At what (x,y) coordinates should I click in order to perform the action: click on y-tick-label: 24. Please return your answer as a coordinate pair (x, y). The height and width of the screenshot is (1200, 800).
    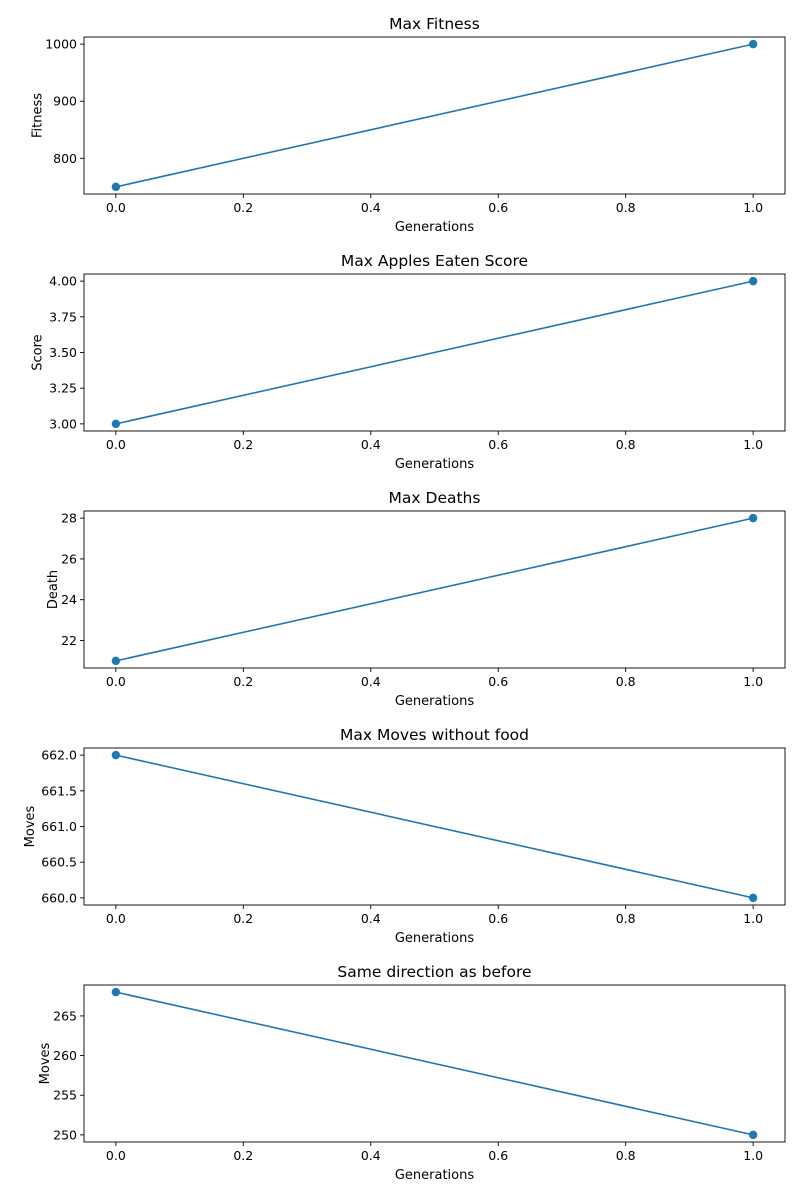
    Looking at the image, I should click on (69, 599).